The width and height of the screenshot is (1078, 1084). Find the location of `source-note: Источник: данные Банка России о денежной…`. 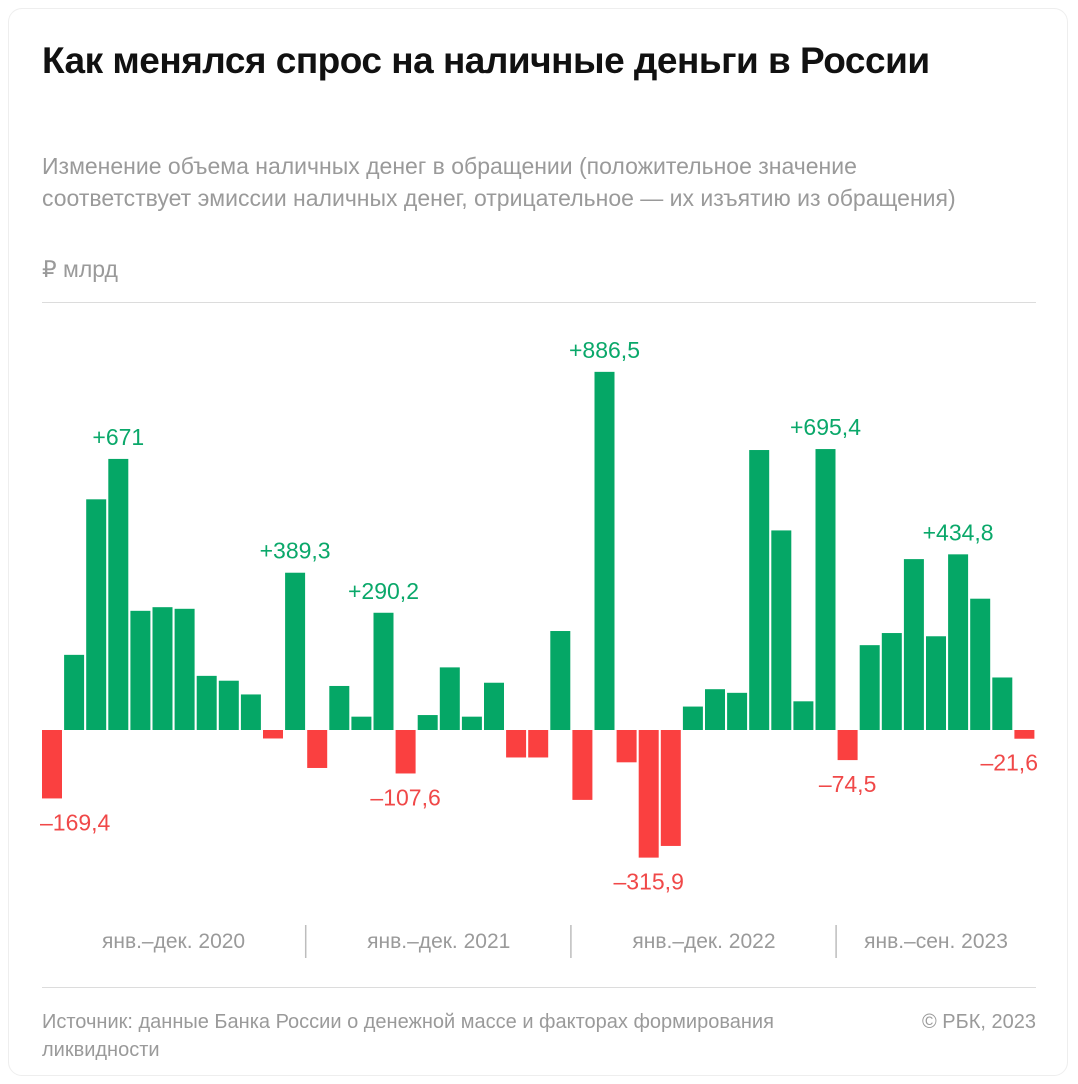

source-note: Источник: данные Банка России о денежной… is located at coordinates (408, 1036).